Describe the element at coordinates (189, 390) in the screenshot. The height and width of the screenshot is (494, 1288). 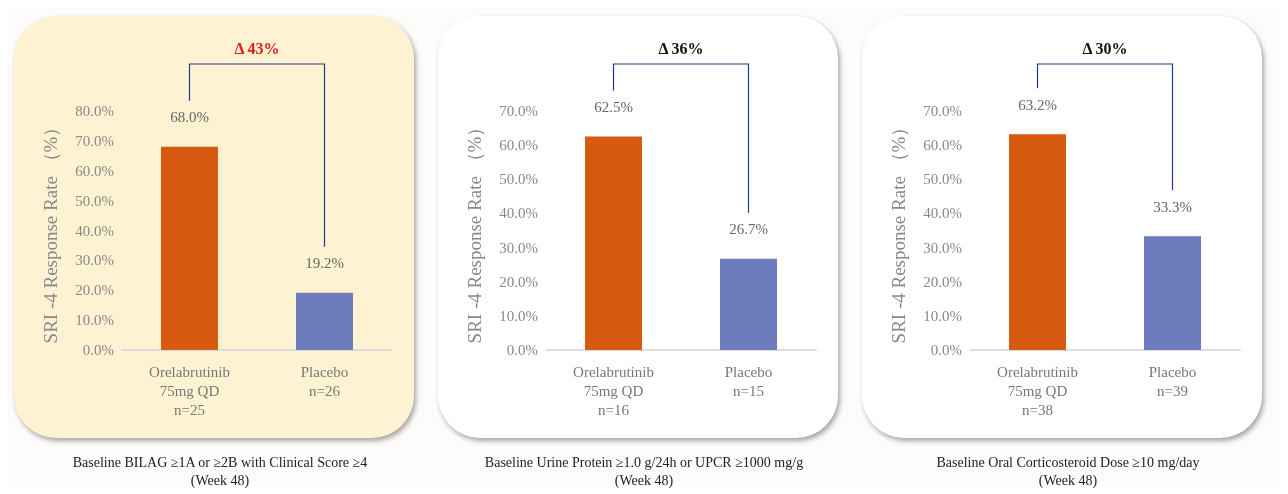
I see `x-tick-label: Orelabrutinib 75mg QD n=25` at that location.